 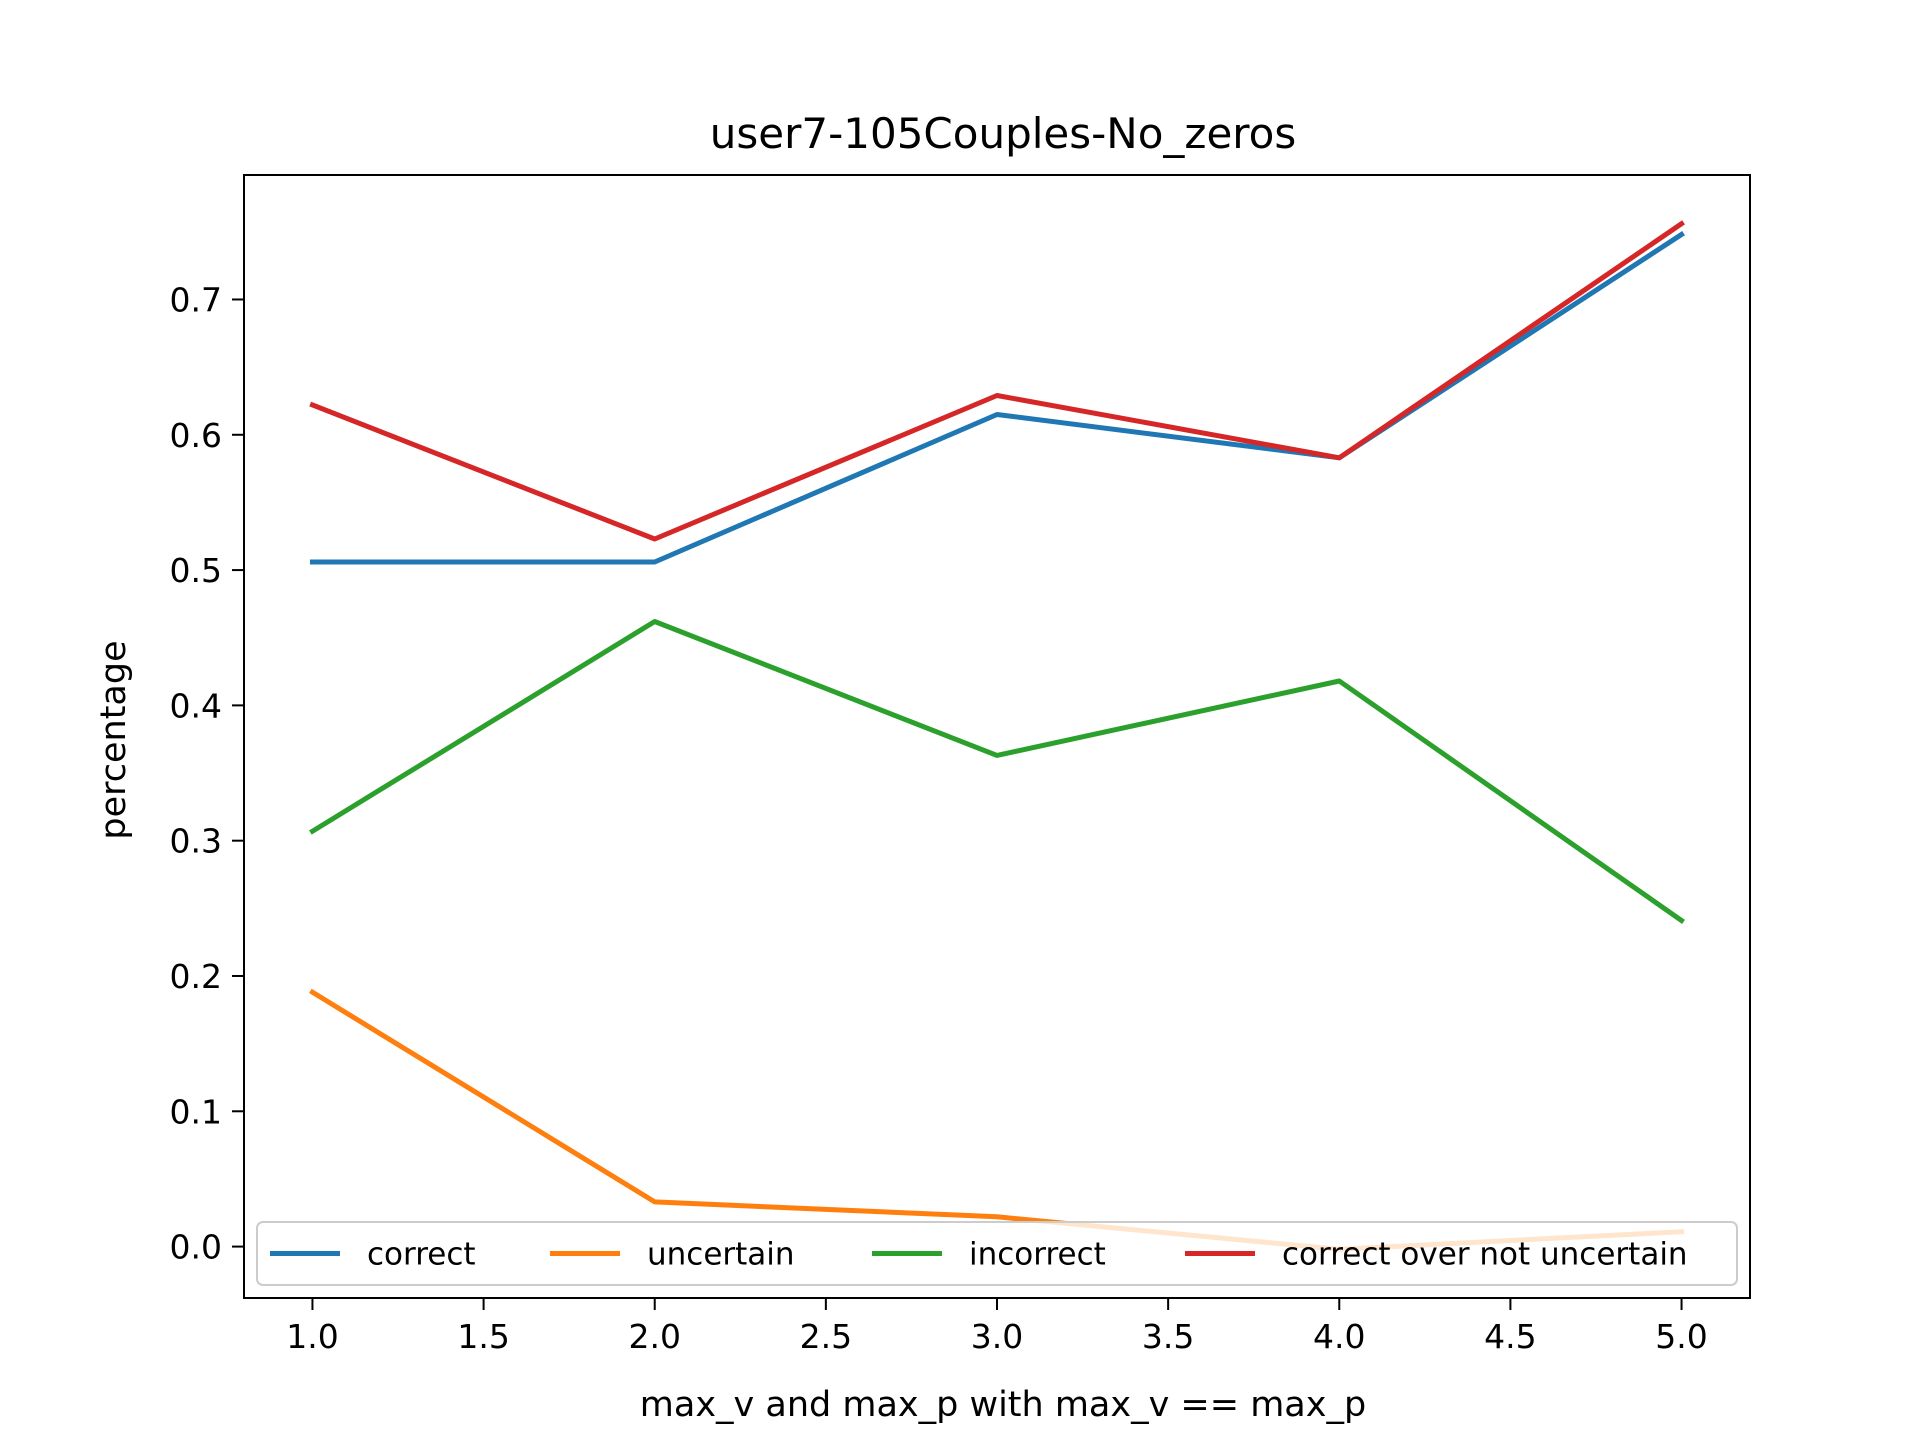 What do you see at coordinates (196, 299) in the screenshot?
I see `y-tick-label: 0.7` at bounding box center [196, 299].